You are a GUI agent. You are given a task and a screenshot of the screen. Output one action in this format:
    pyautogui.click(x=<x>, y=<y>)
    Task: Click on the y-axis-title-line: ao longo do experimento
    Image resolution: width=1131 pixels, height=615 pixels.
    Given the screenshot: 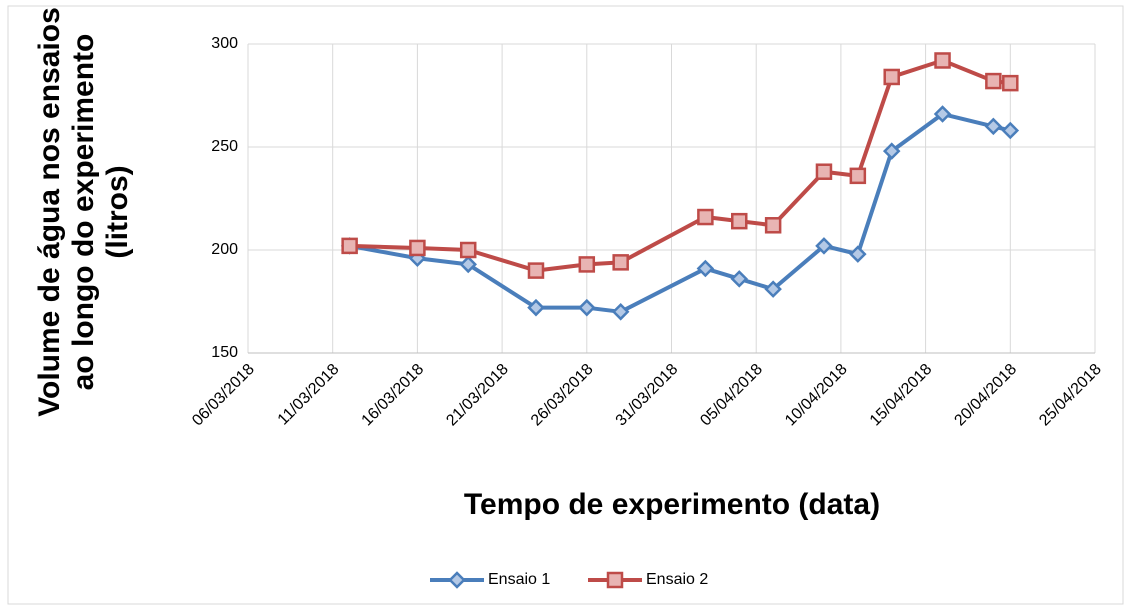 What is the action you would take?
    pyautogui.click(x=83, y=212)
    